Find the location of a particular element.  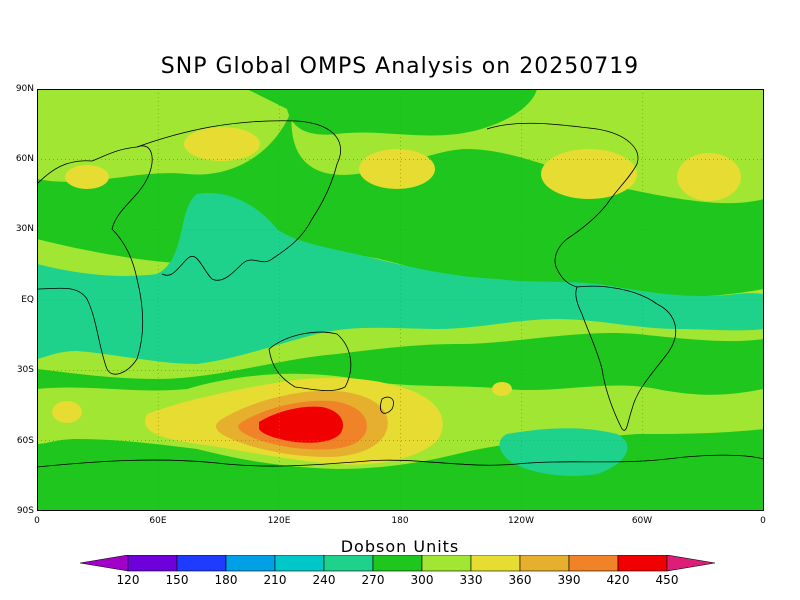

colorbar is located at coordinates (398, 563).